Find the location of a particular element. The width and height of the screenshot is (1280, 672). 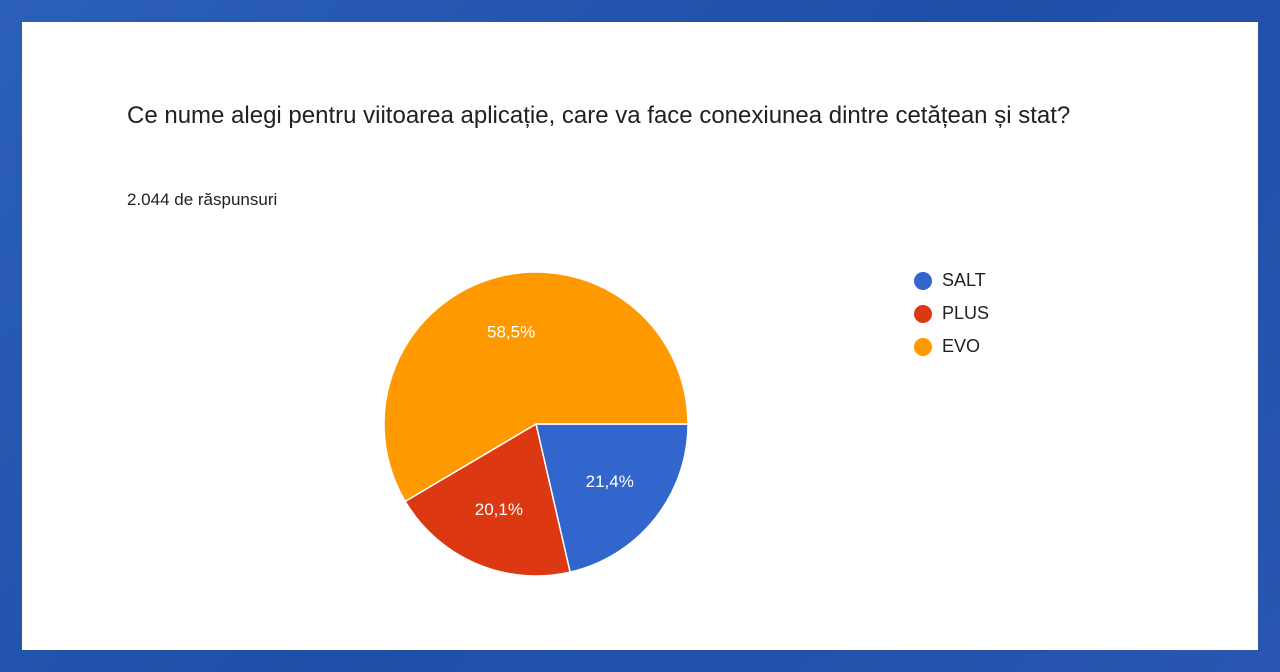

slice-label: 58,5% is located at coordinates (511, 332).